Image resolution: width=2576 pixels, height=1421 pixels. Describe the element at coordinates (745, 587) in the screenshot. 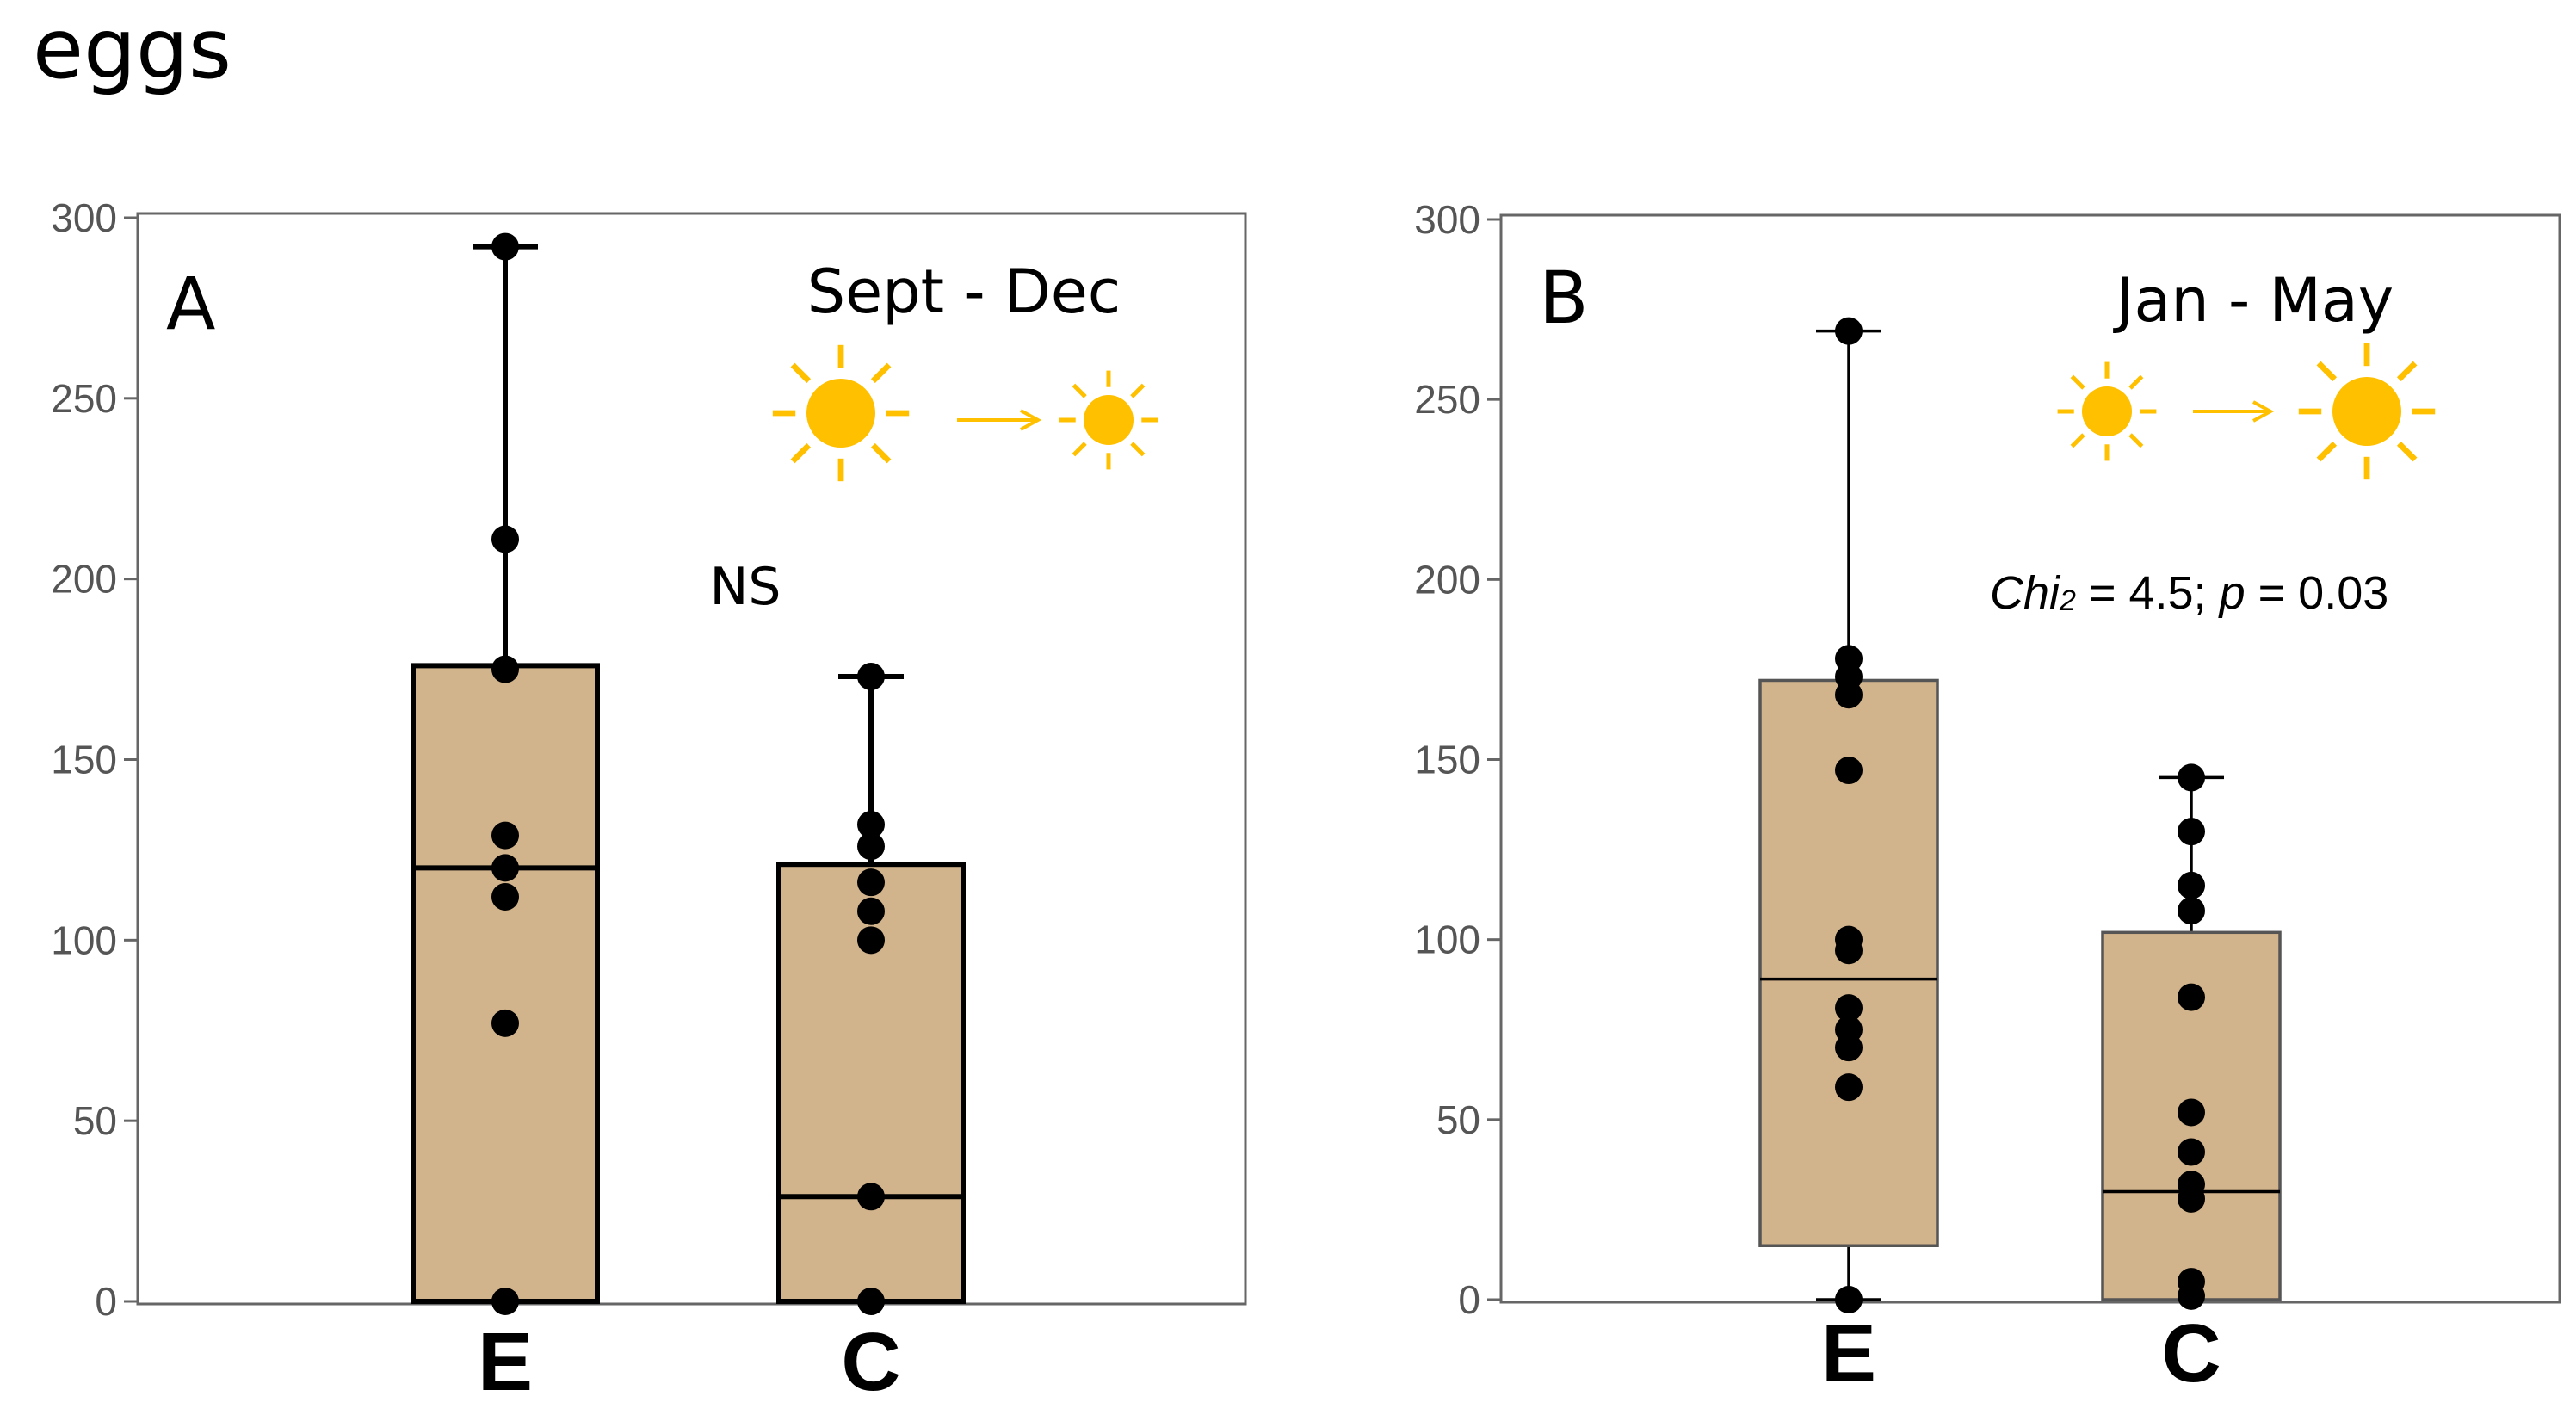

I see `significance-label: NS` at that location.